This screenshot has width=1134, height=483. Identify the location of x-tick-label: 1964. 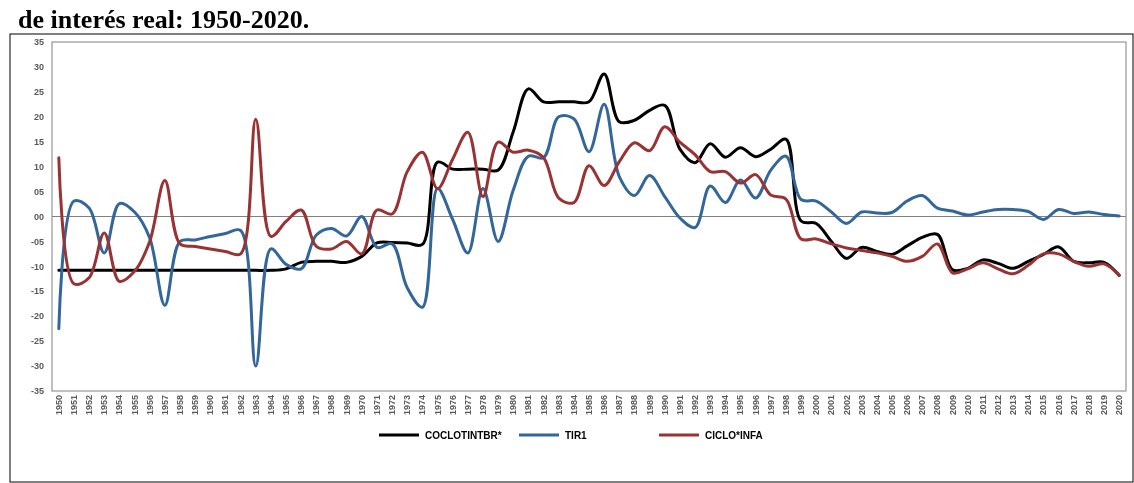
(270, 405).